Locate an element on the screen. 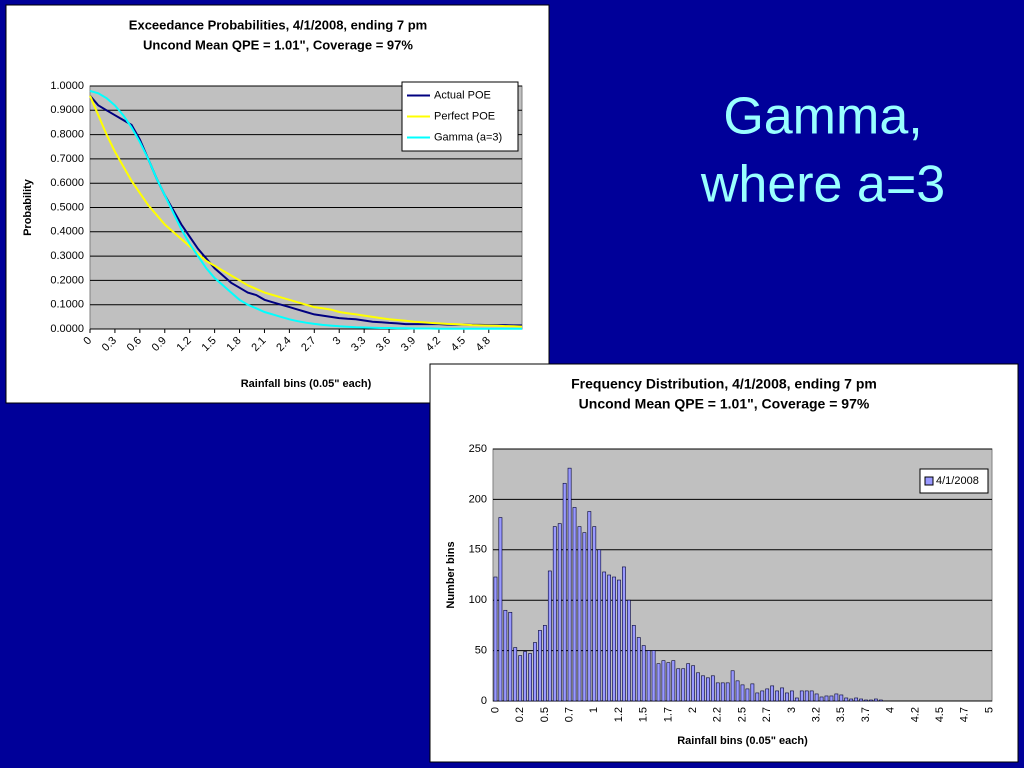 The height and width of the screenshot is (768, 1024). x-tick-label: 3.5 is located at coordinates (841, 714).